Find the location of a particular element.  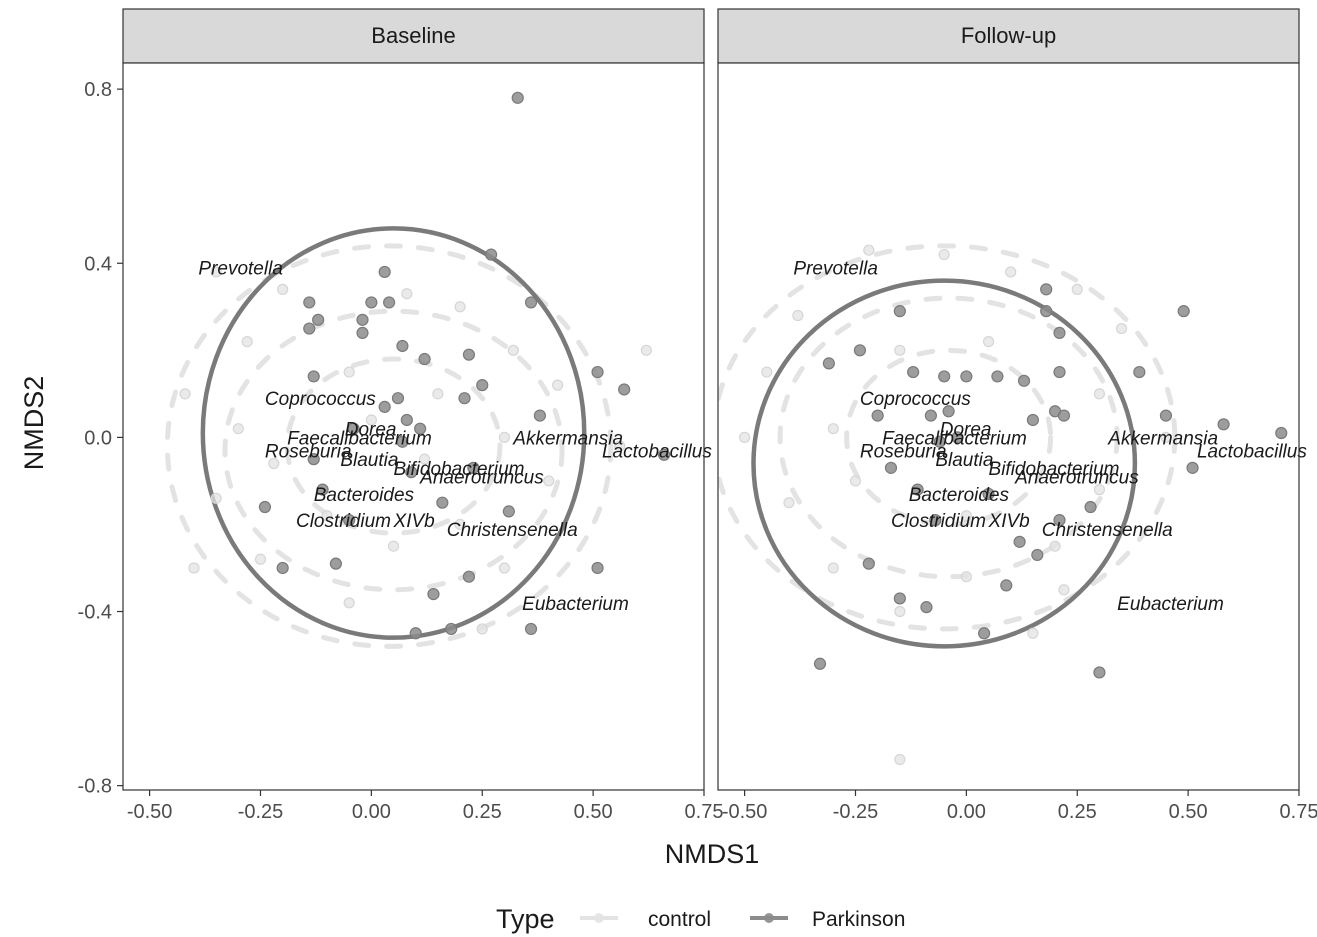

y-axis-title: NMDS2 is located at coordinates (34, 423).